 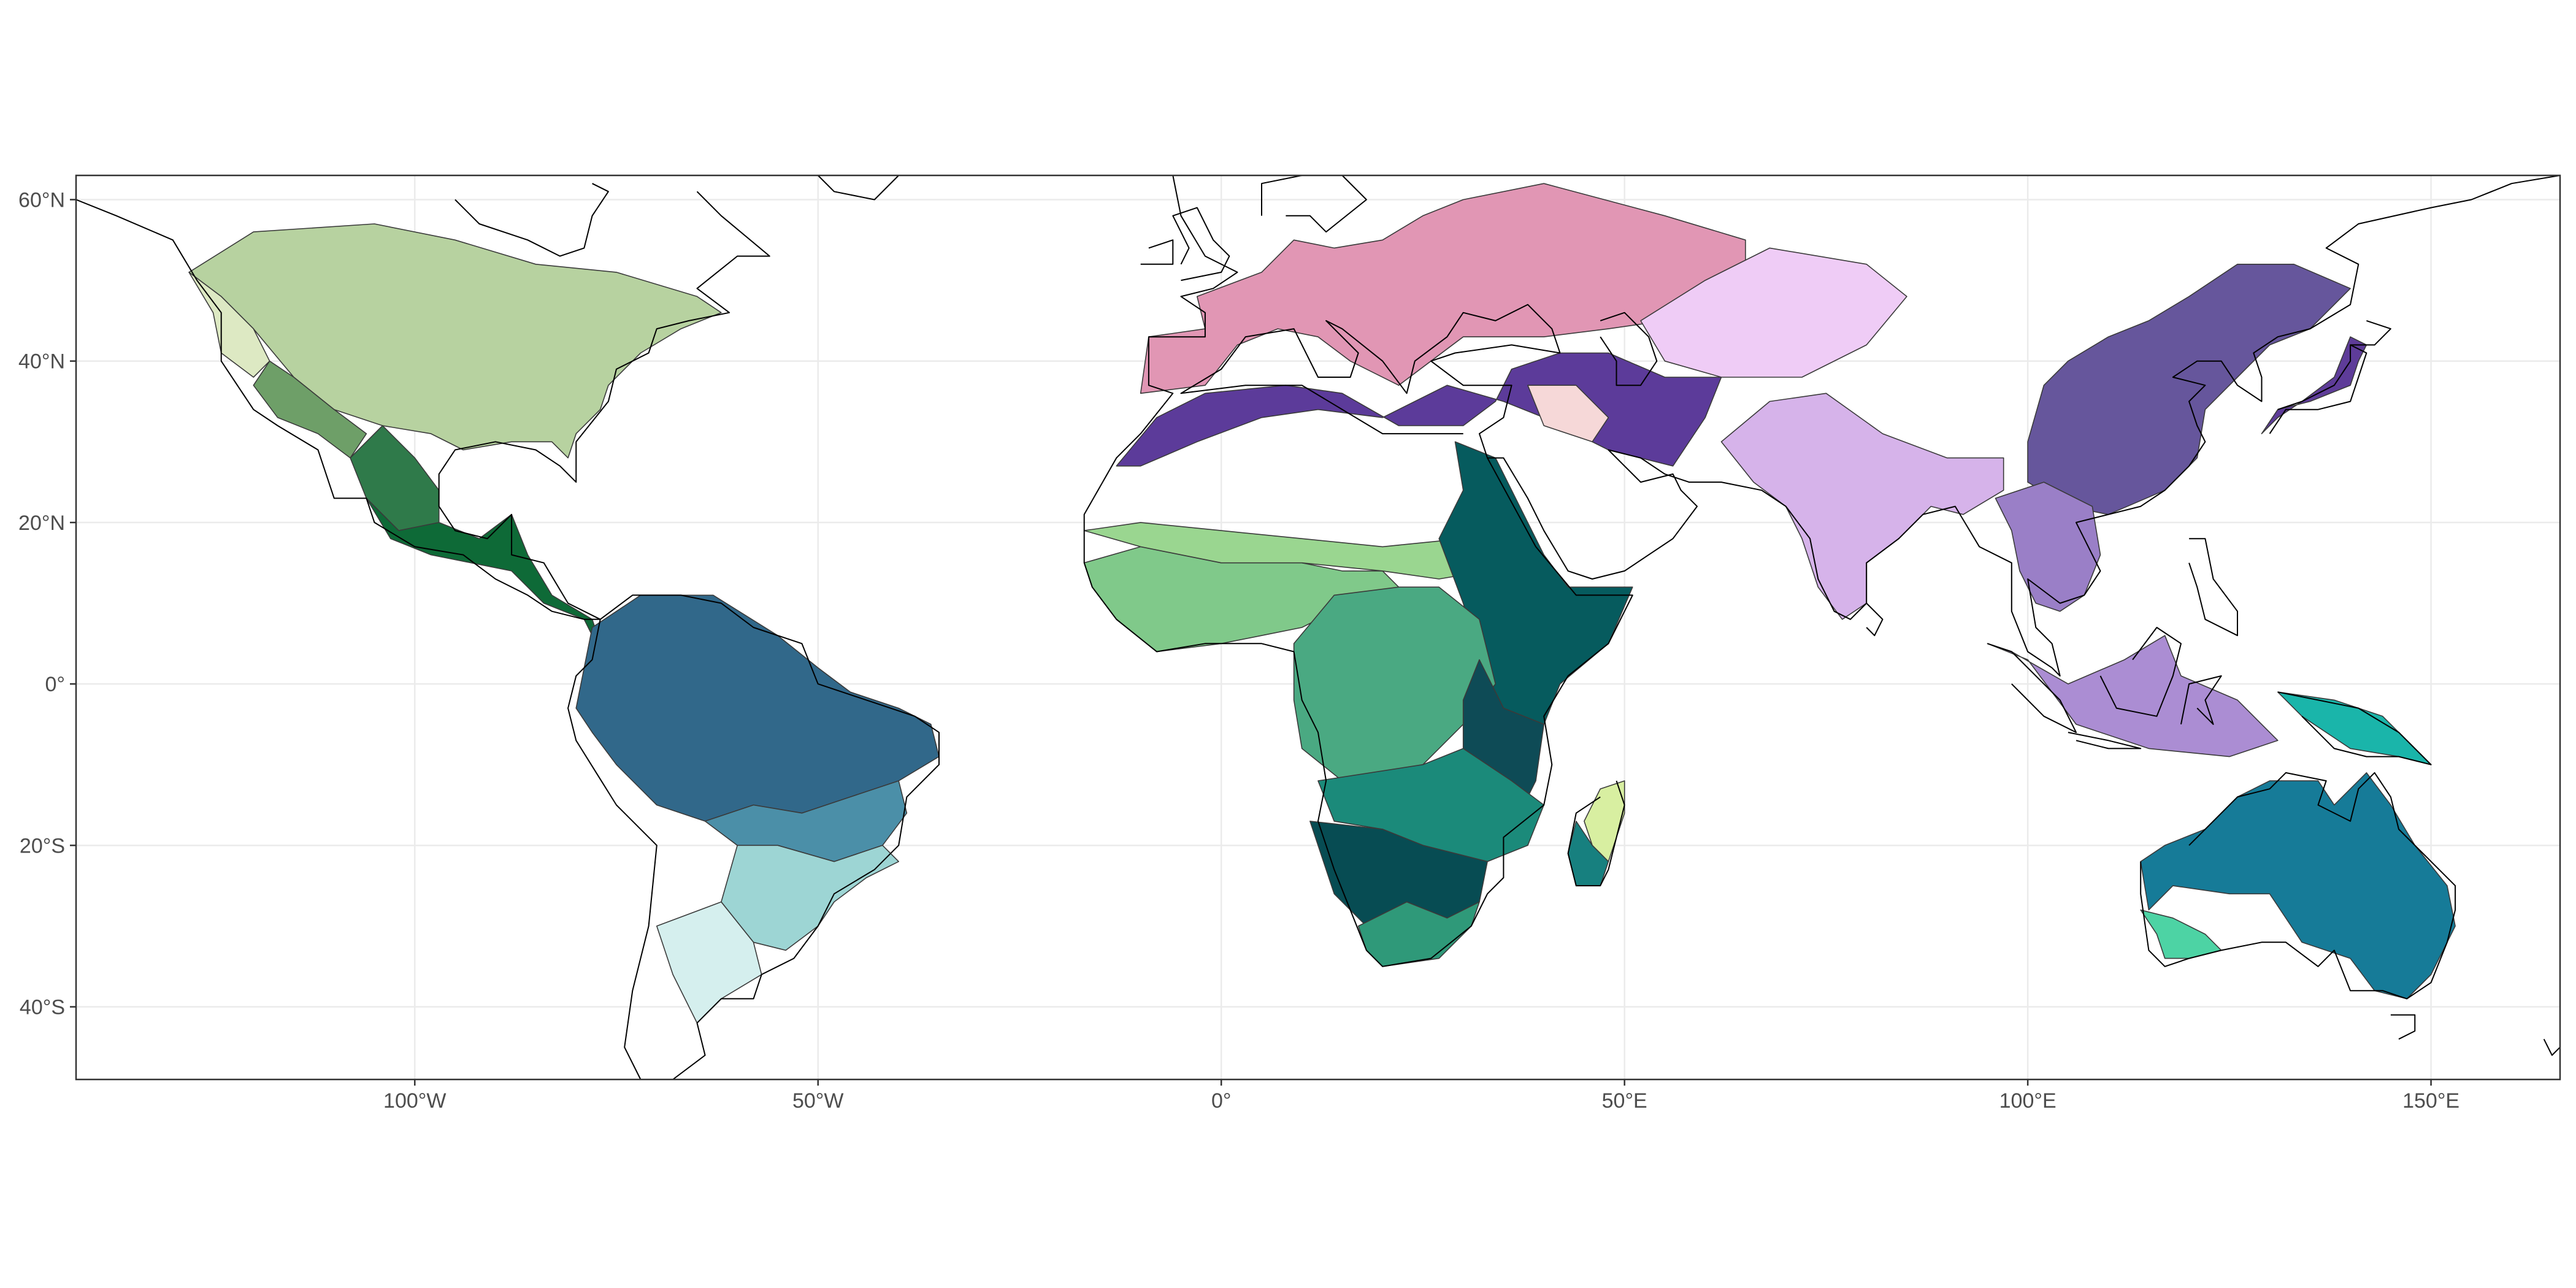 What do you see at coordinates (1875, 619) in the screenshot?
I see `coastline-sri-lanka` at bounding box center [1875, 619].